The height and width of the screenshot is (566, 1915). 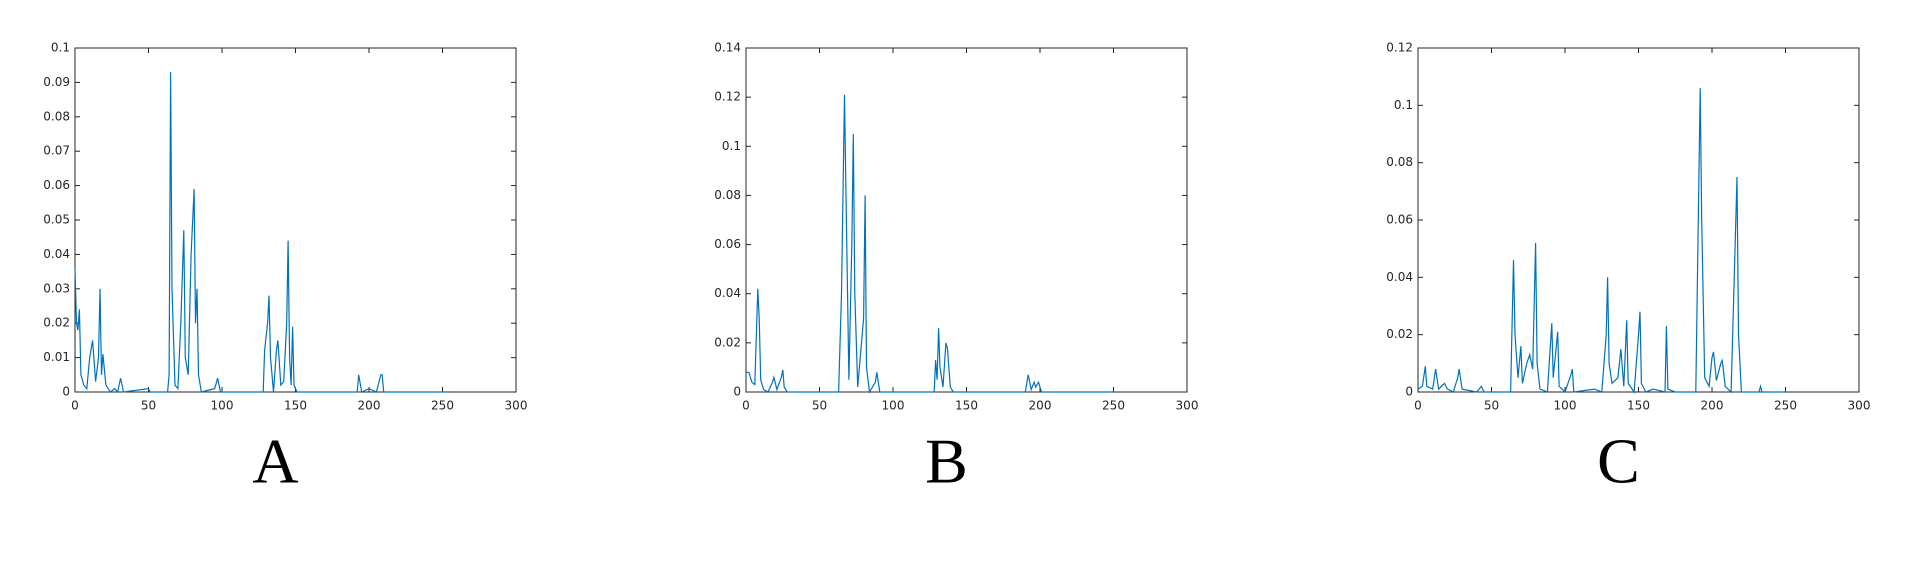 I want to click on y-tick-label: 0.03, so click(x=56, y=288).